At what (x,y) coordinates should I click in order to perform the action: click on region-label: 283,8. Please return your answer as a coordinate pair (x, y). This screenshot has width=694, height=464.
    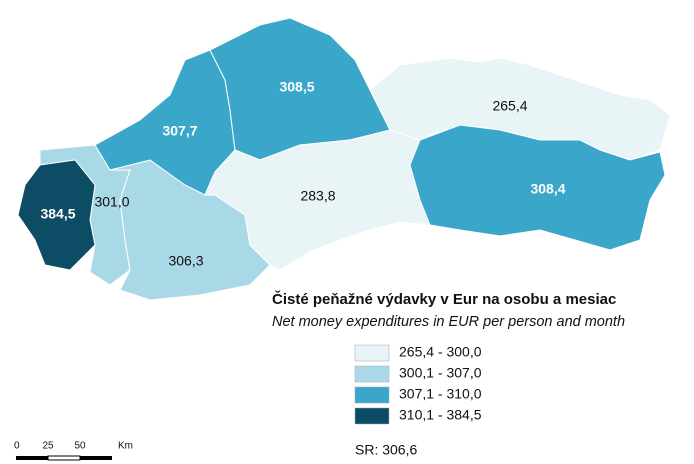
    Looking at the image, I should click on (317, 196).